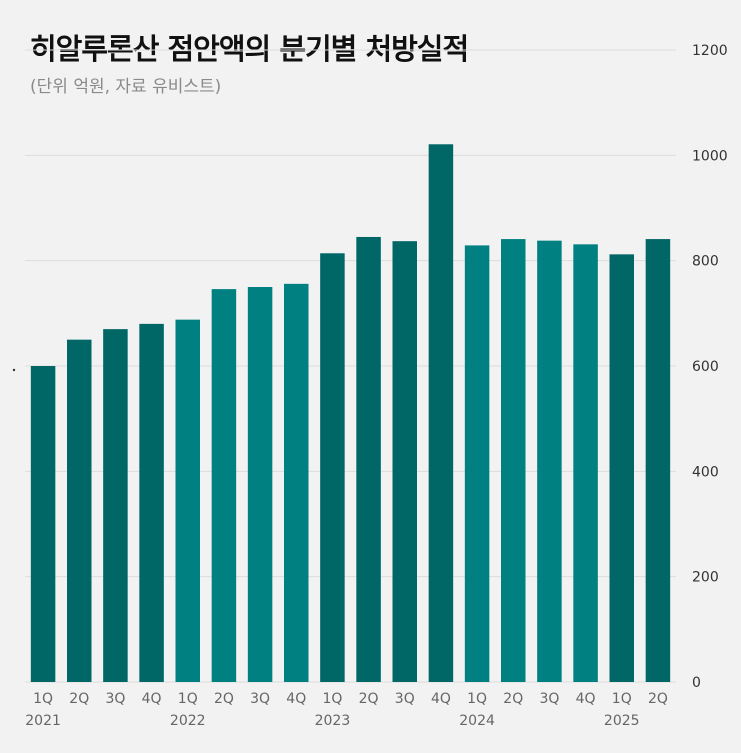  I want to click on y-tick-label: 1000, so click(710, 156).